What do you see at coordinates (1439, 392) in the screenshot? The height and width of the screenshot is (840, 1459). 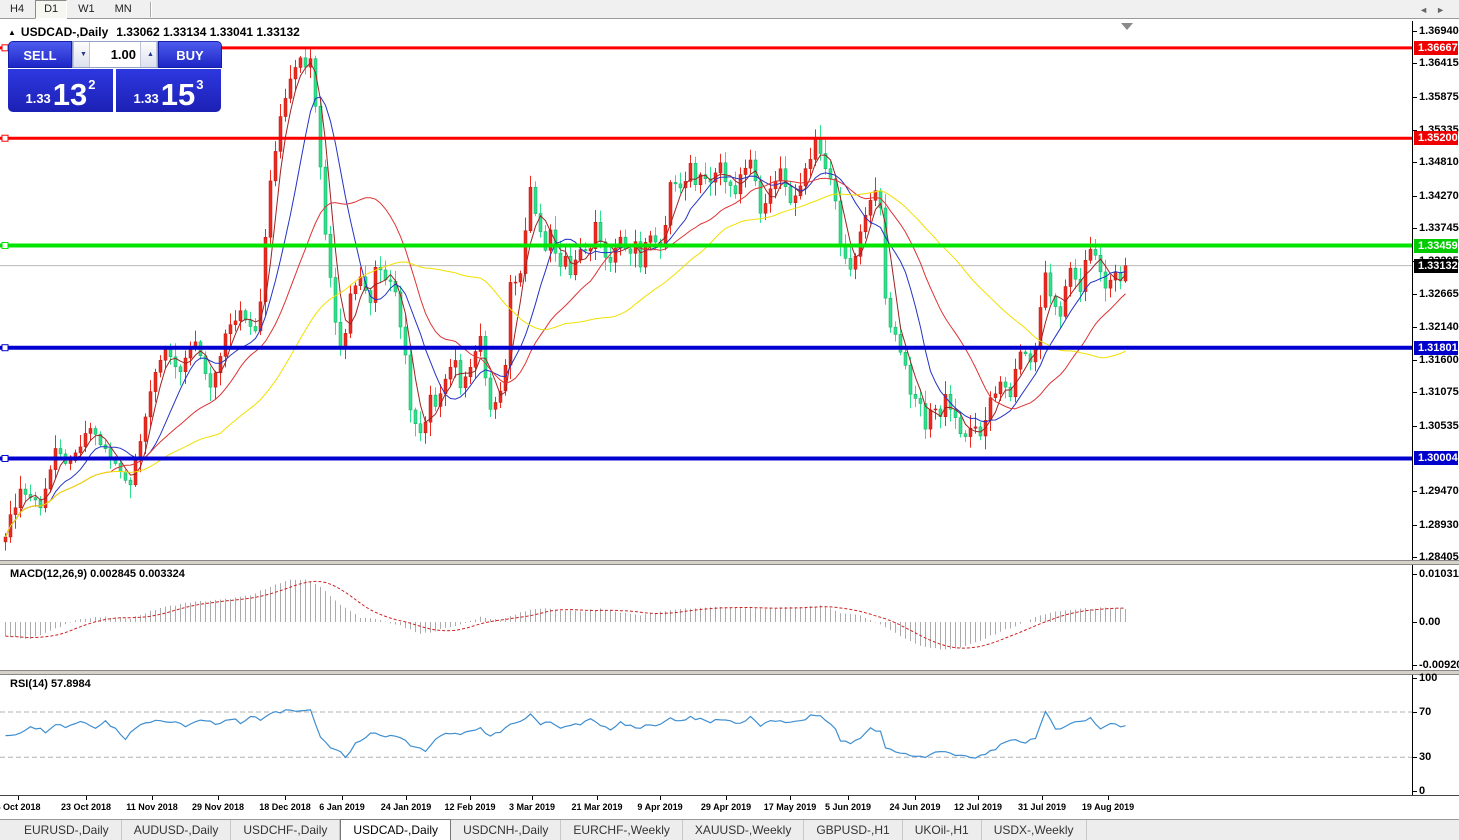 I see `price-tick-label: 1.31075` at bounding box center [1439, 392].